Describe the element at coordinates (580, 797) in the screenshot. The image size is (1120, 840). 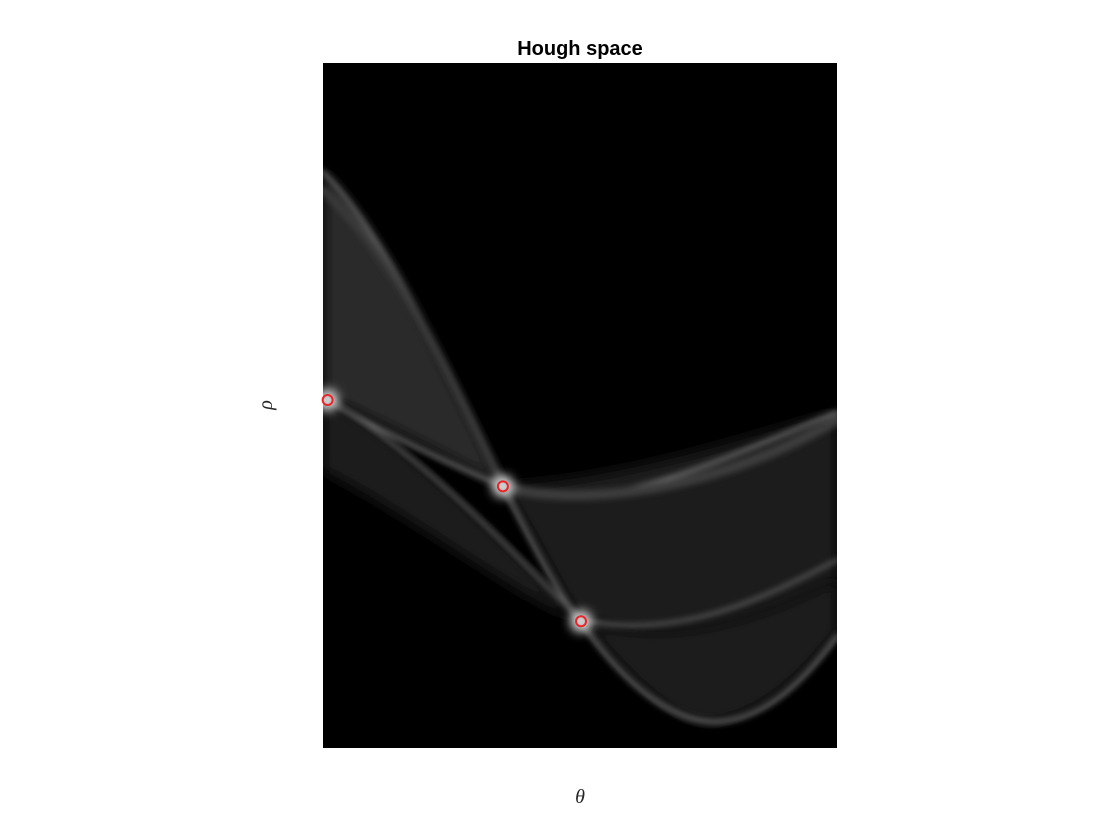
I see `x-axis-label: θ` at that location.